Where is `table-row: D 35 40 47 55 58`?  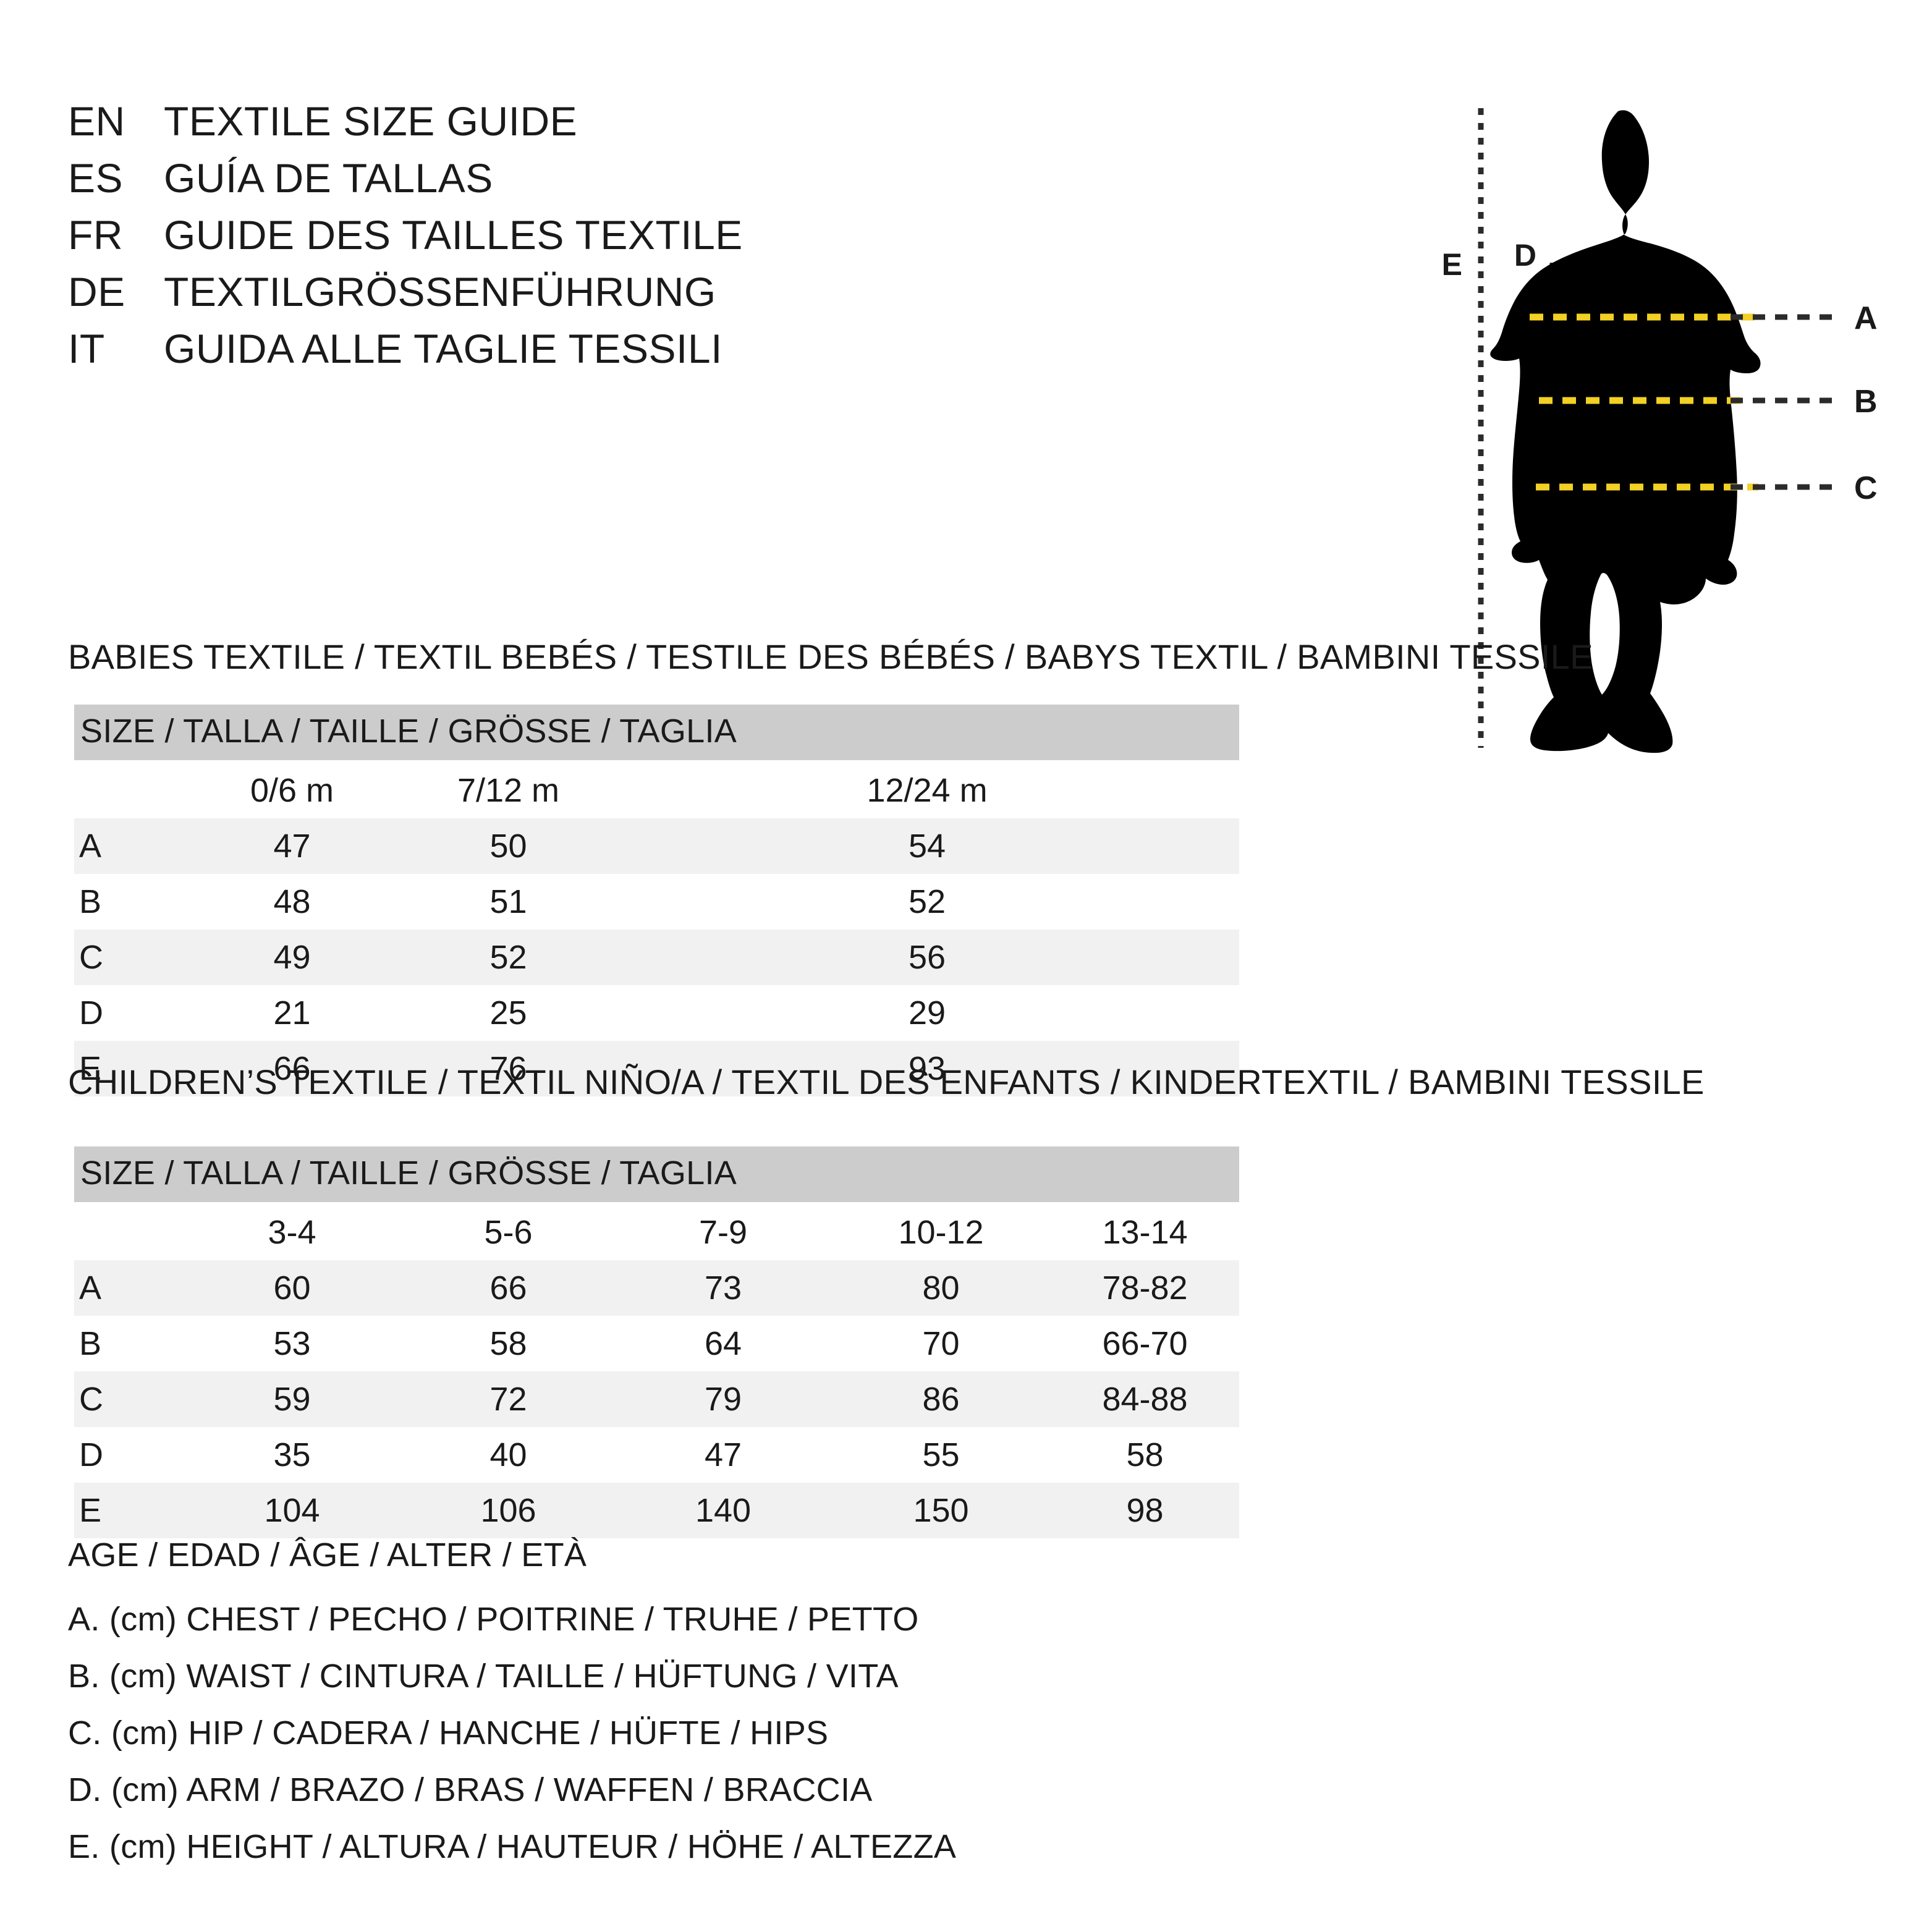
table-row: D 35 40 47 55 58 is located at coordinates (656, 1455).